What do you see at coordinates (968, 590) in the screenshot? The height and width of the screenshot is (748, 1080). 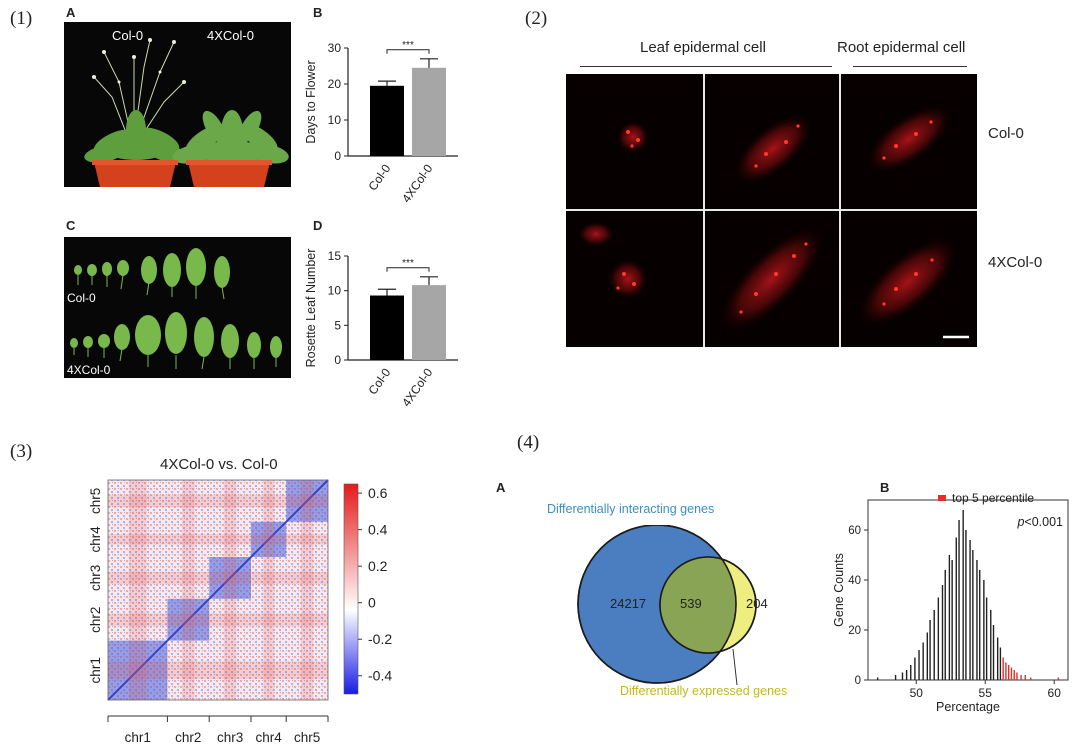 I see `histogram-frame` at bounding box center [968, 590].